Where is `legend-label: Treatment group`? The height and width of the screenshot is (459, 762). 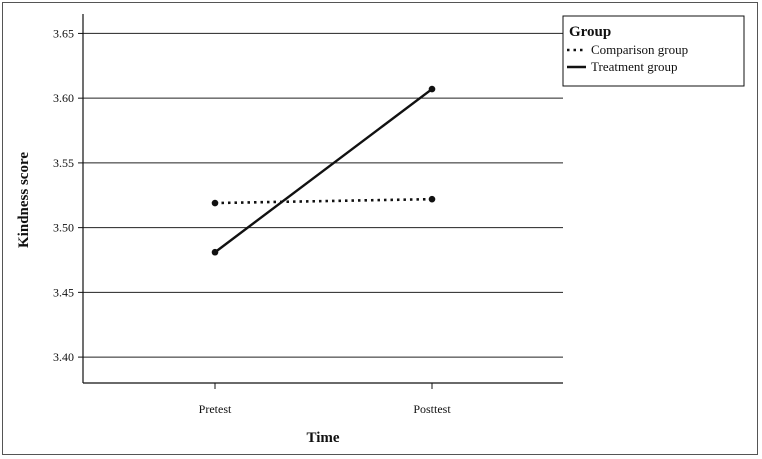 legend-label: Treatment group is located at coordinates (634, 66).